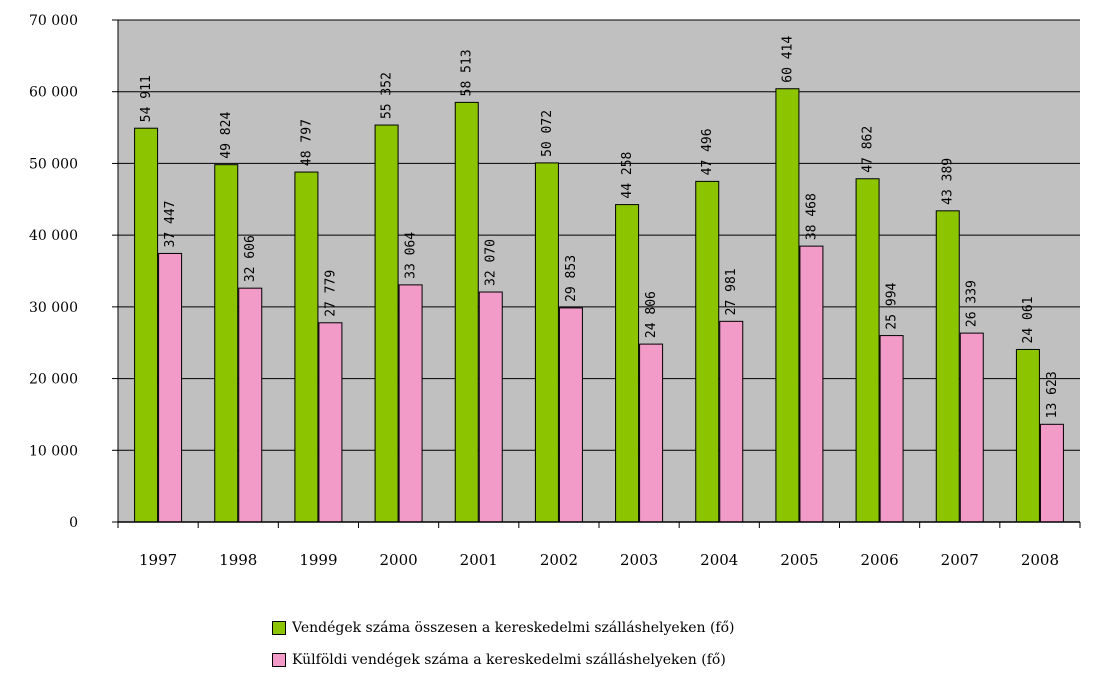 Image resolution: width=1094 pixels, height=676 pixels. What do you see at coordinates (559, 560) in the screenshot?
I see `x-tick-label: 2002` at bounding box center [559, 560].